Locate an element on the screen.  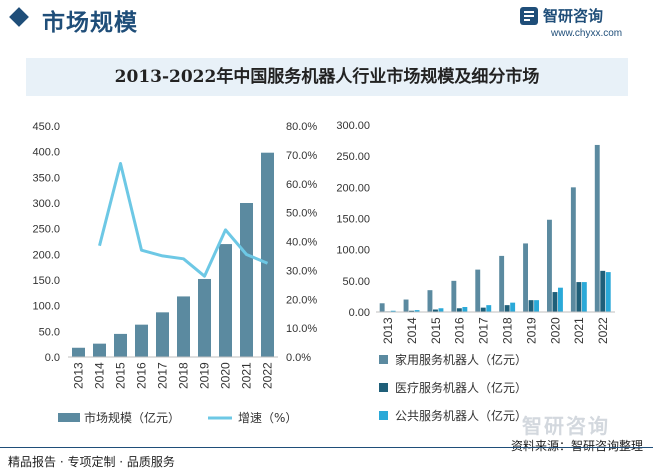
legend-public-service-swatch is located at coordinates (383, 415).